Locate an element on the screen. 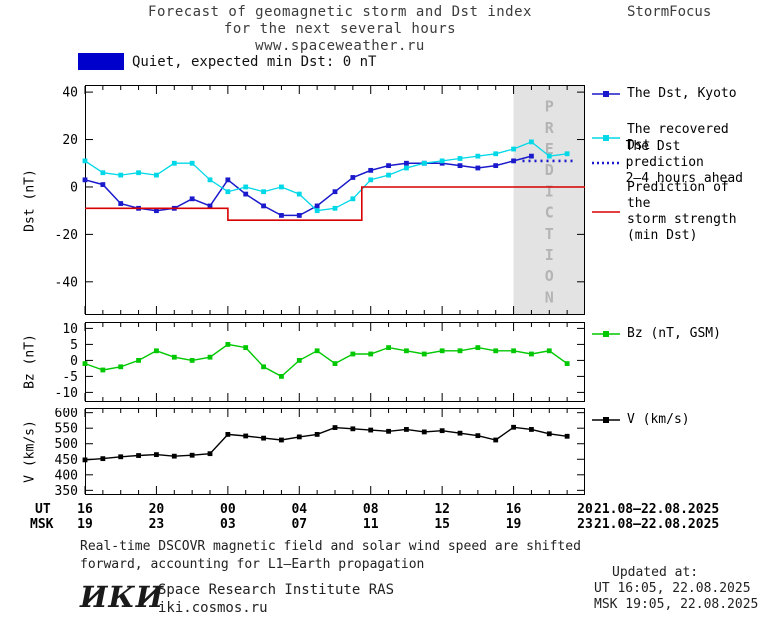 This screenshot has height=620, width=760. updated-title: Updated at: is located at coordinates (655, 572).